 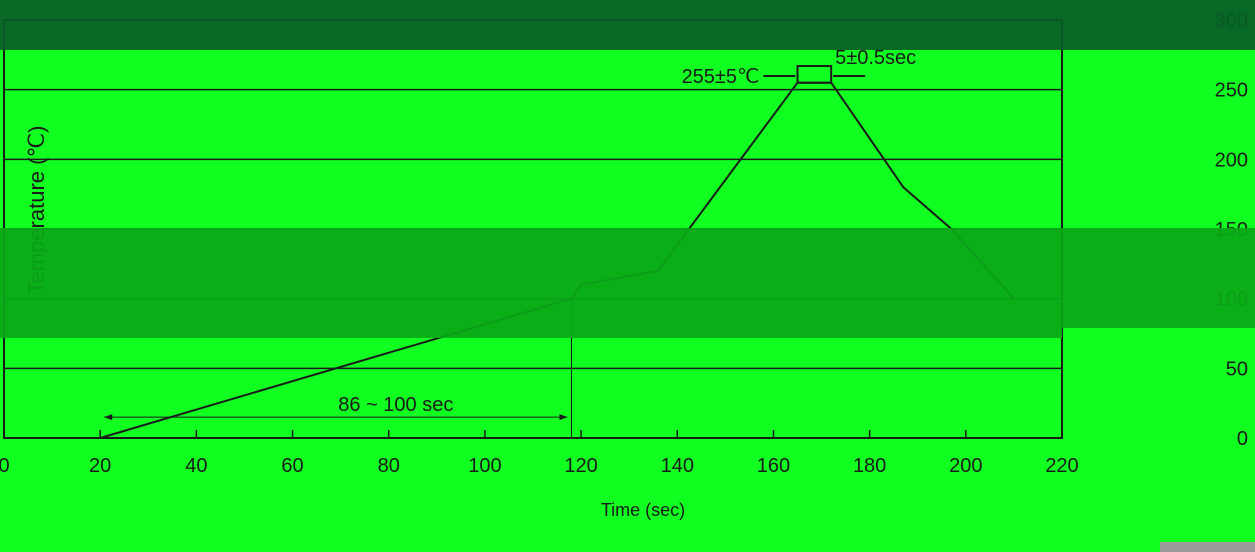 What do you see at coordinates (721, 77) in the screenshot?
I see `peak-temp-annotation: 255±5℃` at bounding box center [721, 77].